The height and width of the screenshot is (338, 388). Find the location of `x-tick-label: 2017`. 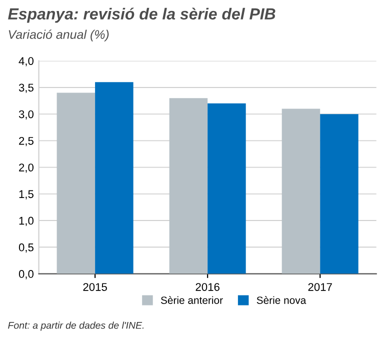

x-tick-label: 2017 is located at coordinates (320, 287).